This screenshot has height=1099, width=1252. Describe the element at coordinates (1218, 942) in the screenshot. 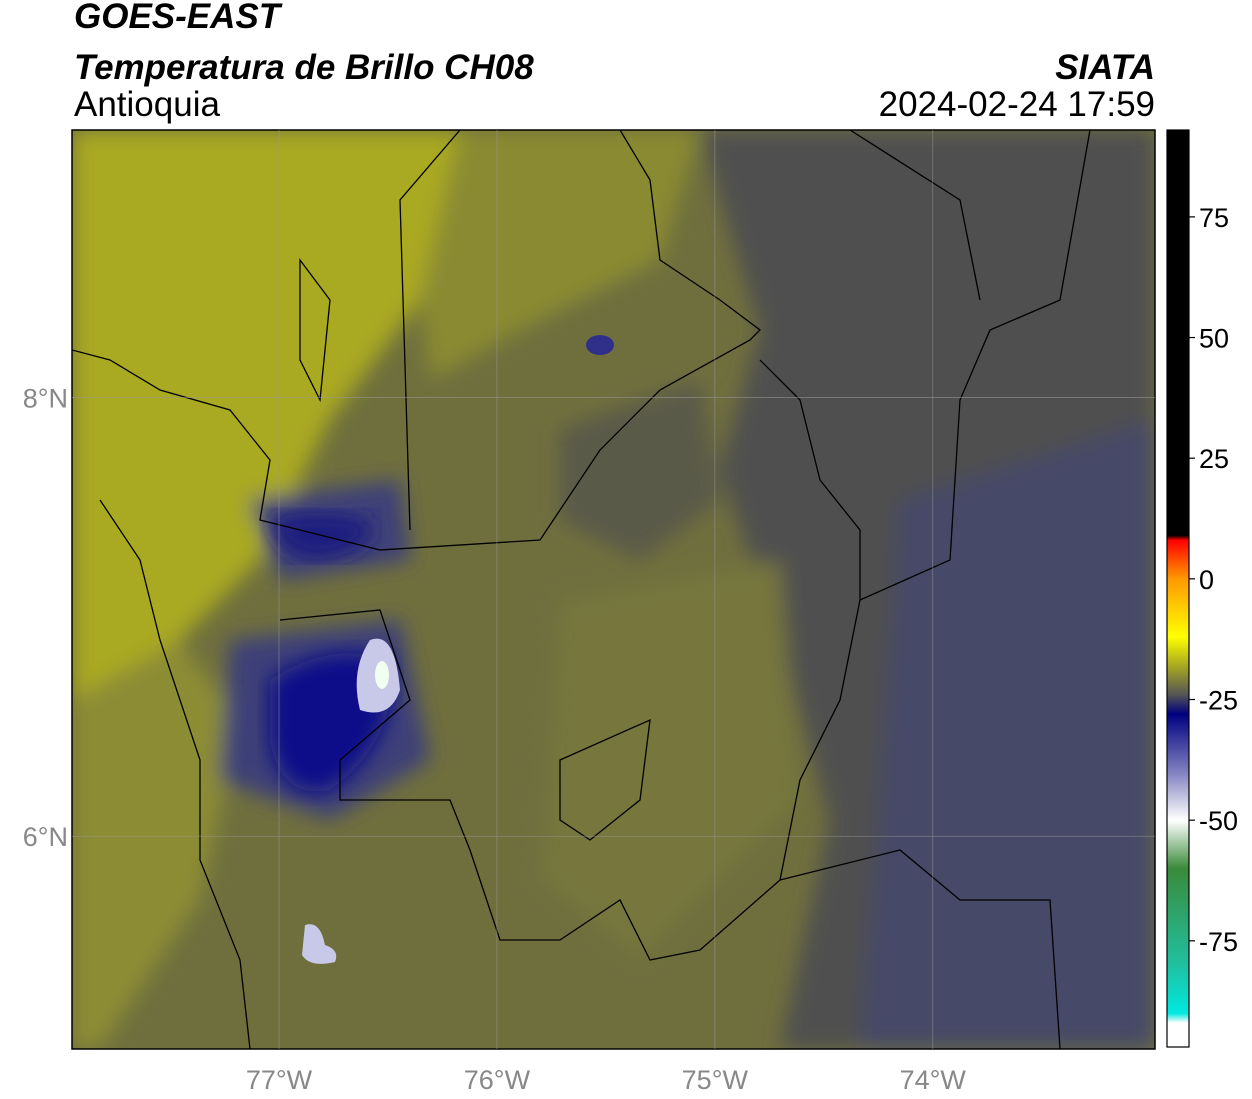

I see `colorbar-tick-label: -75` at that location.